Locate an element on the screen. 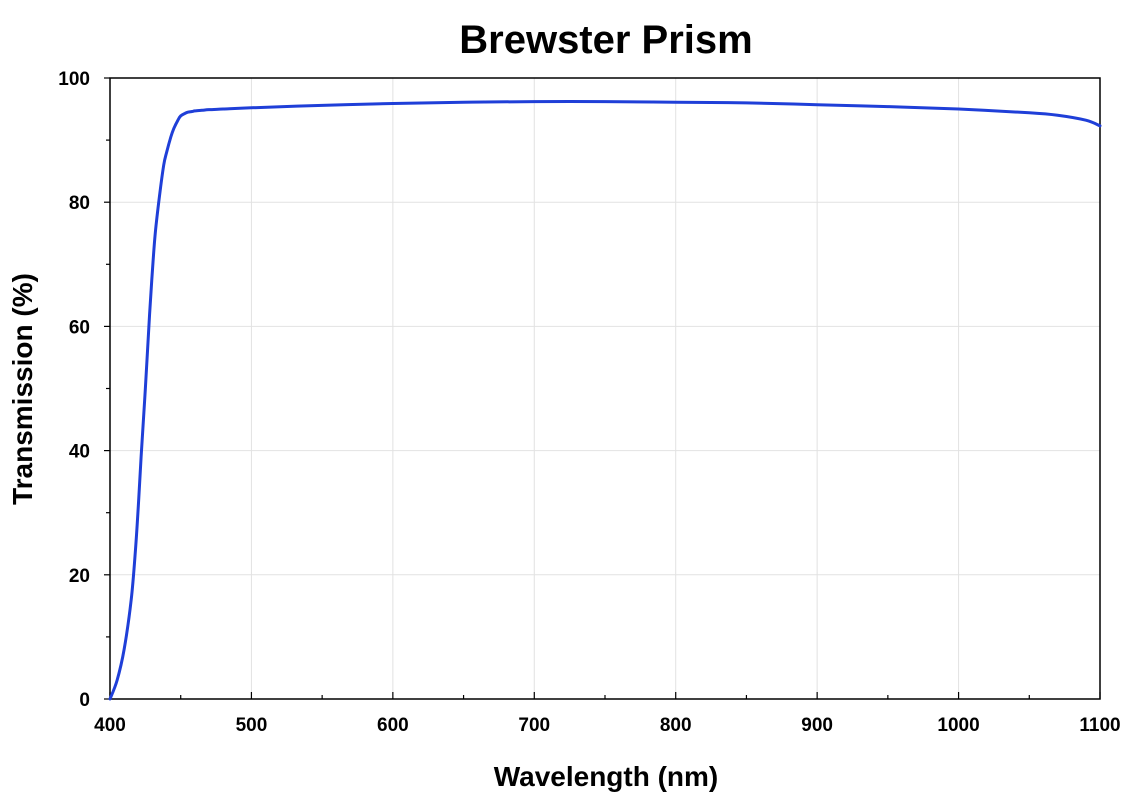 This screenshot has height=800, width=1139. y-tick-label: 40 is located at coordinates (79, 452).